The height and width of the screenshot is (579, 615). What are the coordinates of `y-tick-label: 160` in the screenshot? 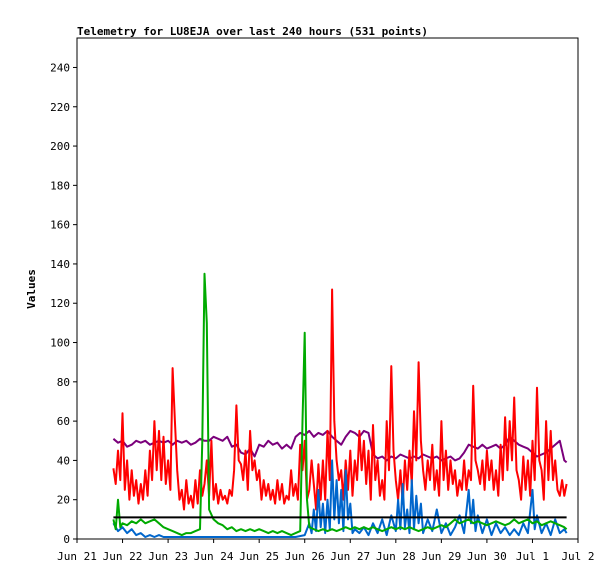 It's located at (60, 225).